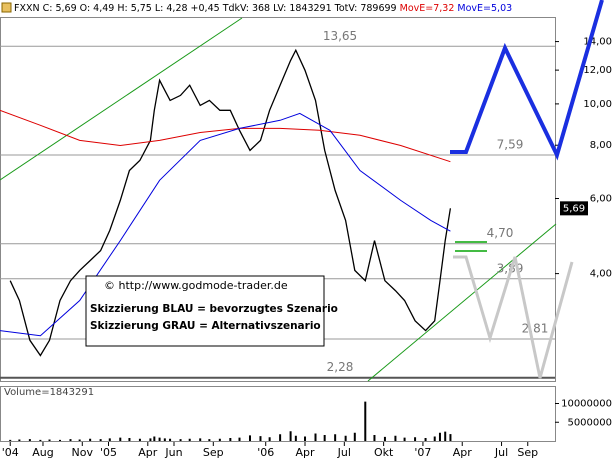 The width and height of the screenshot is (616, 462). Describe the element at coordinates (484, 8) in the screenshot. I see `legend-entry: MovE=5,03` at that location.